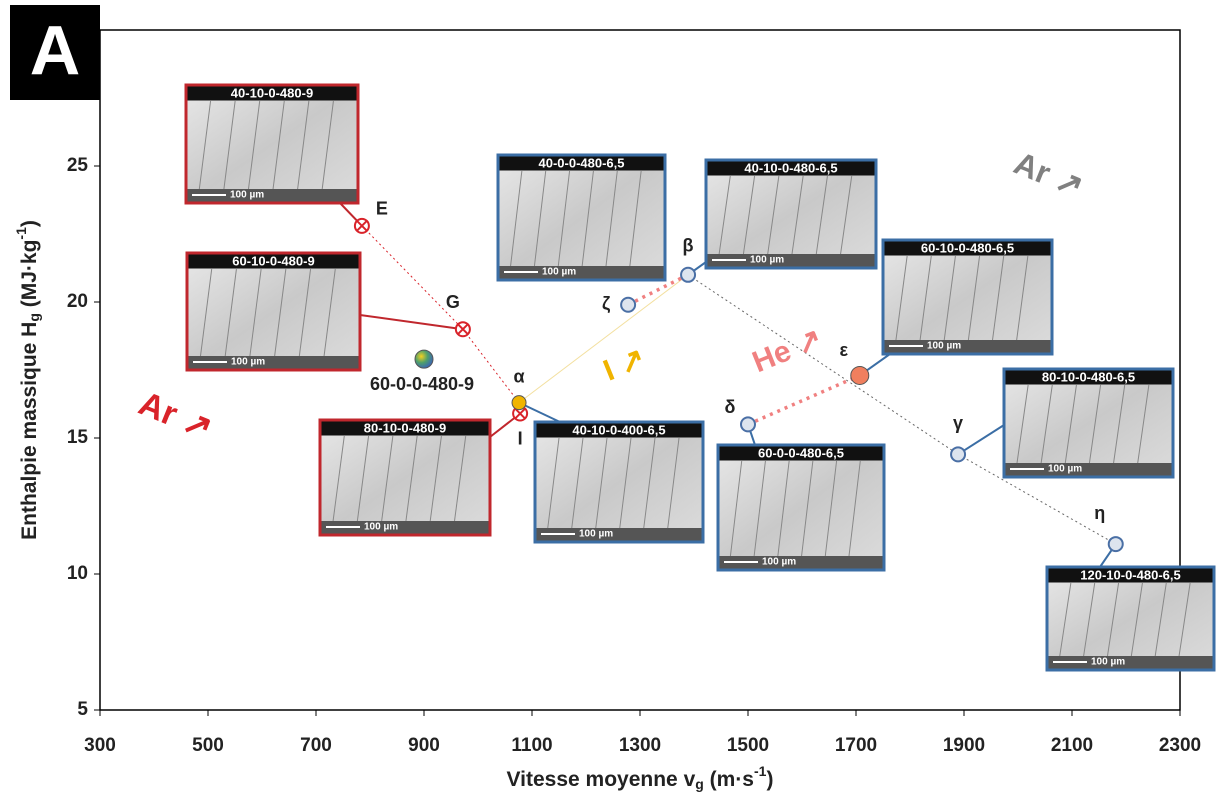 The image size is (1220, 807). What do you see at coordinates (801, 507) in the screenshot?
I see `inset-micrograph: 60-0-0-480-6,5 100 µm` at bounding box center [801, 507].